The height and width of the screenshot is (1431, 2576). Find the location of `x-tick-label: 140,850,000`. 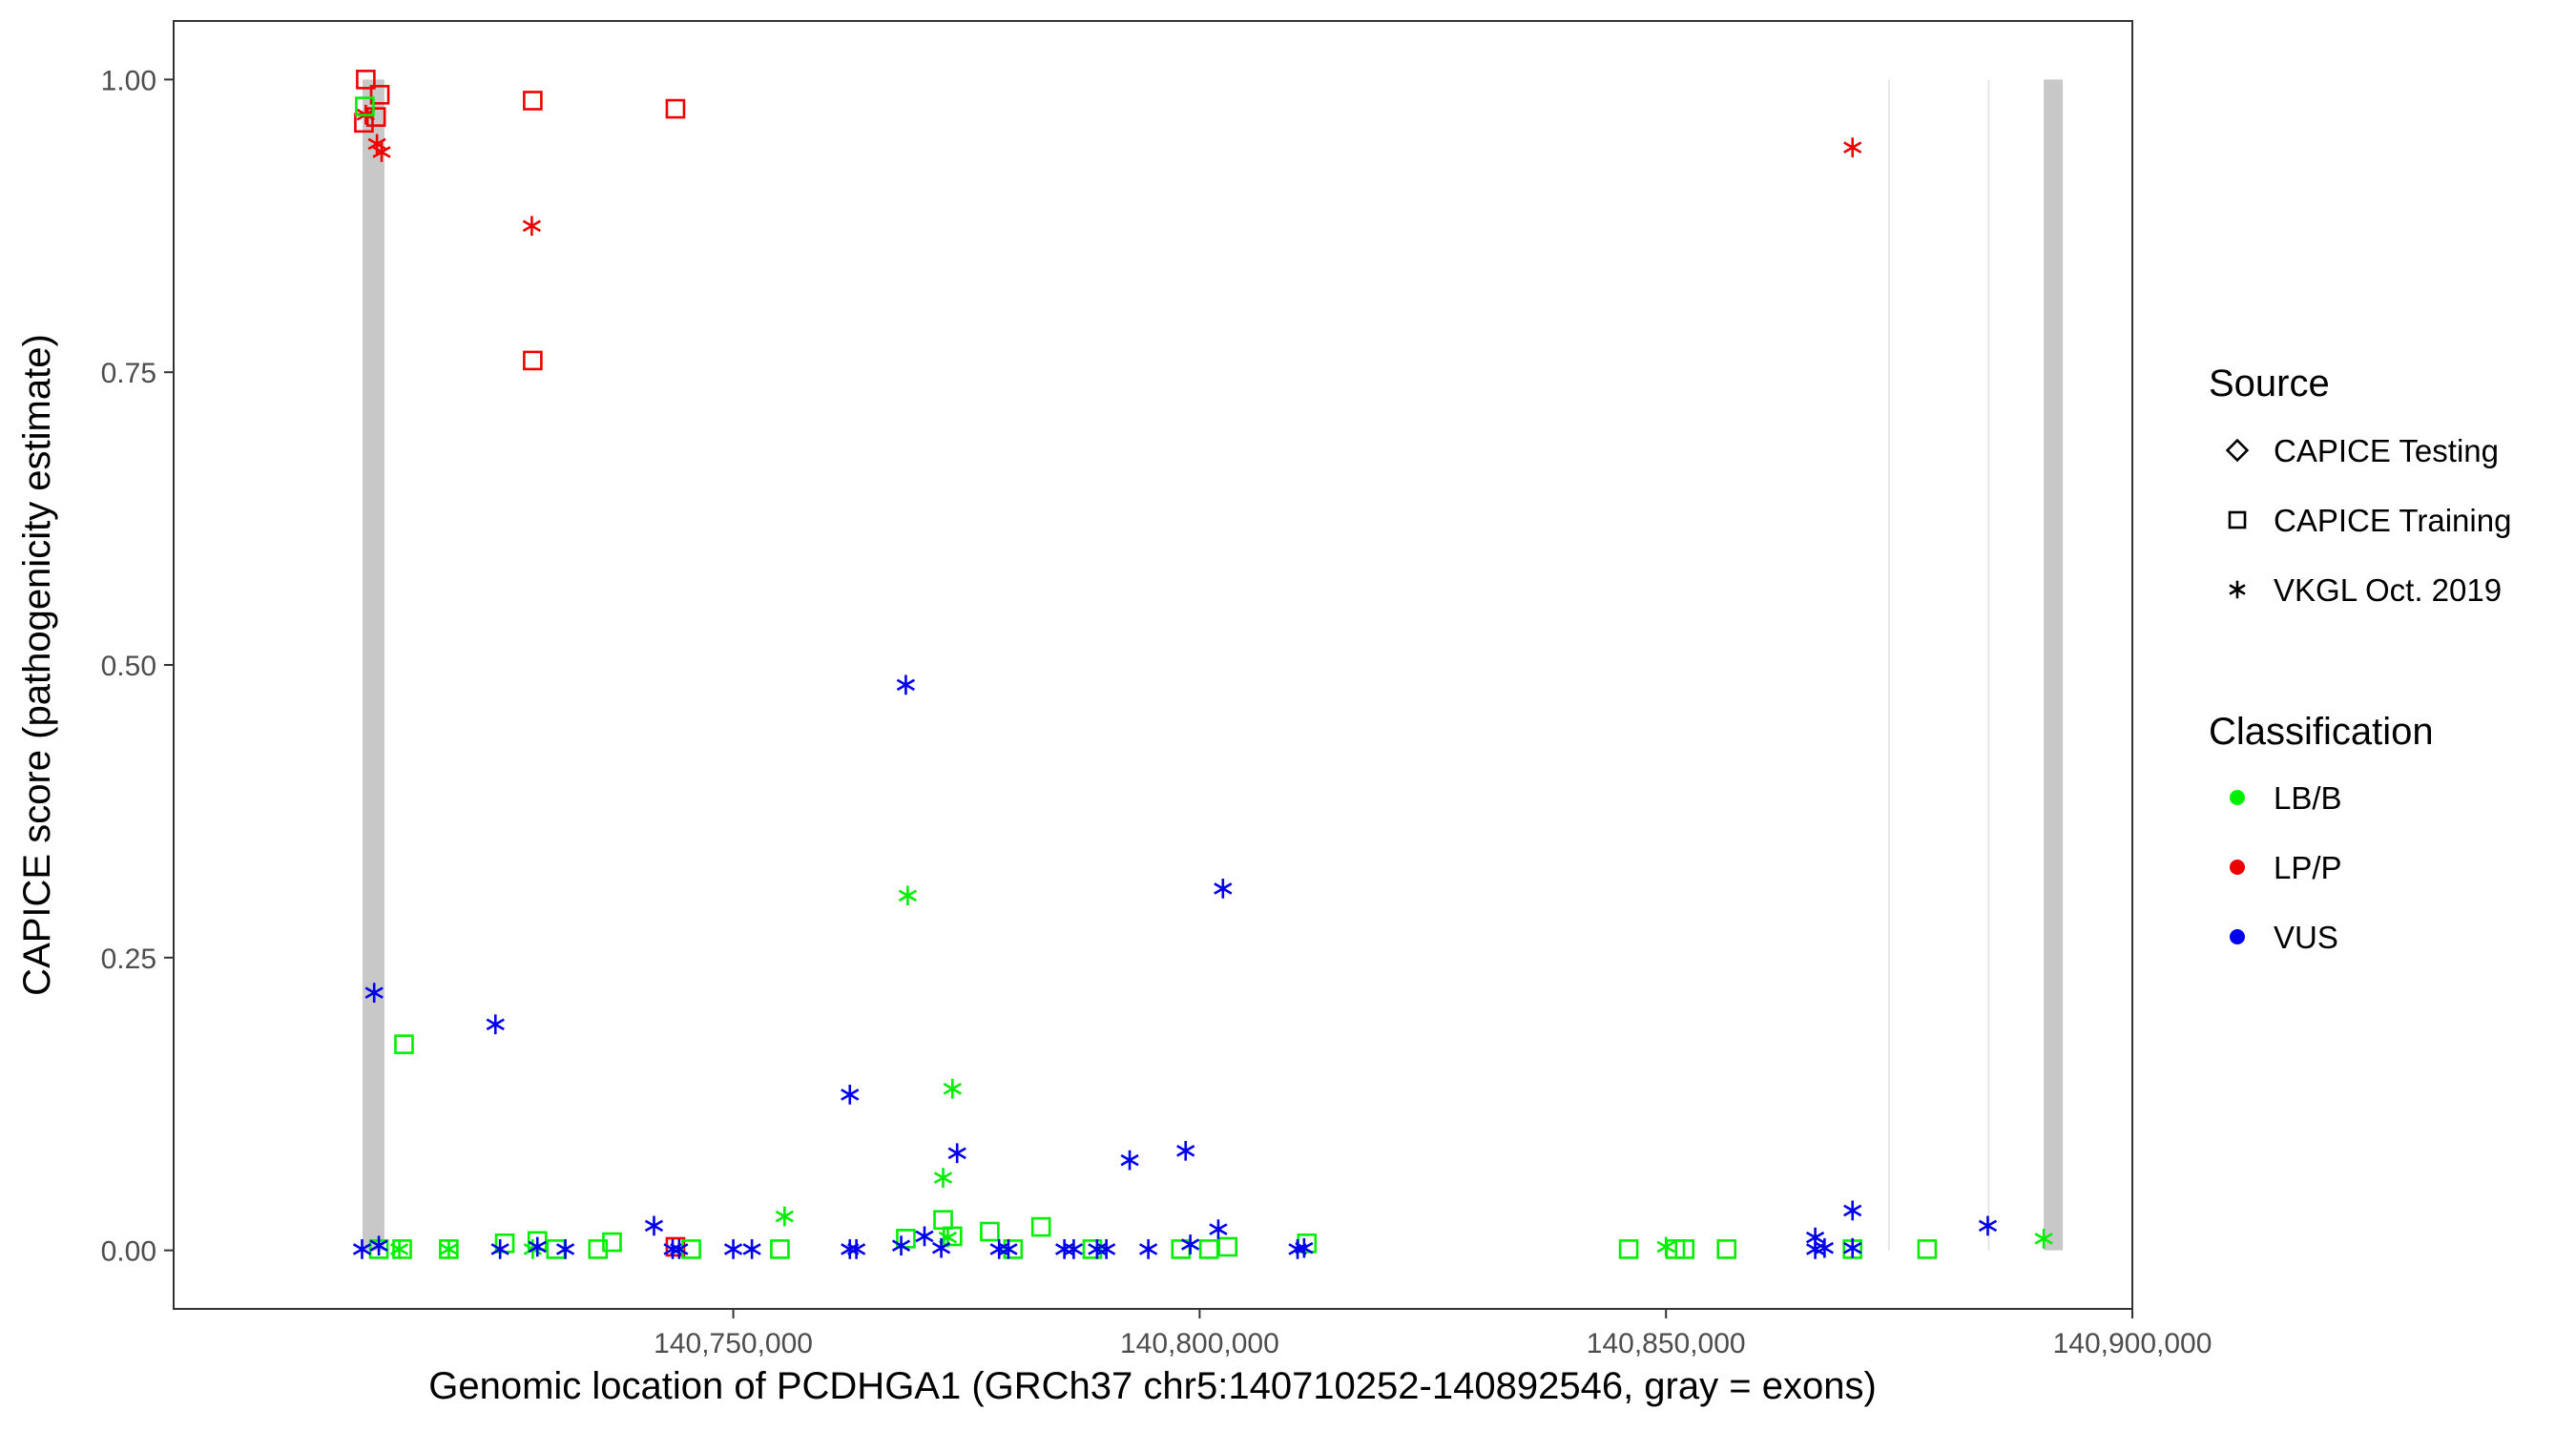

x-tick-label: 140,850,000 is located at coordinates (1666, 1343).